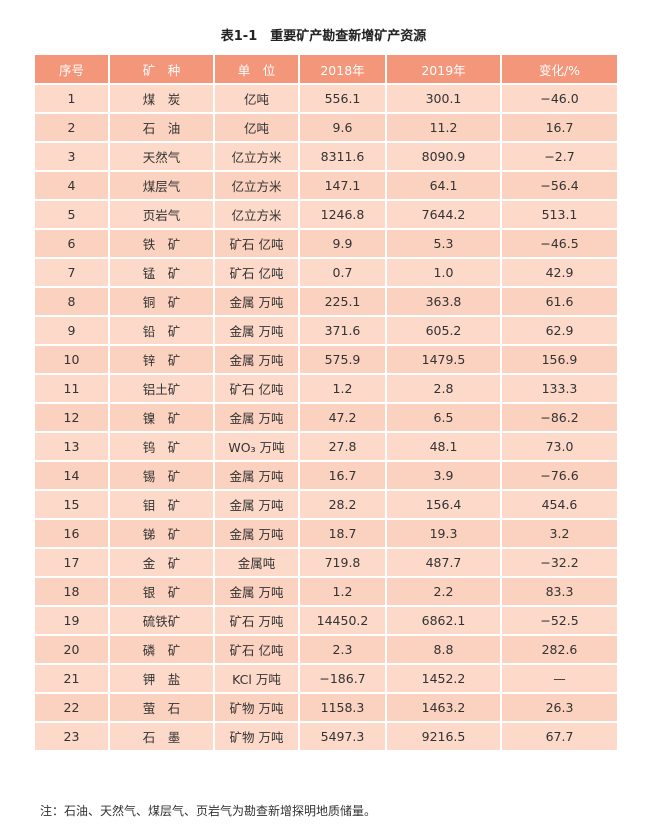  I want to click on cell-y2019: 1463.2, so click(443, 707).